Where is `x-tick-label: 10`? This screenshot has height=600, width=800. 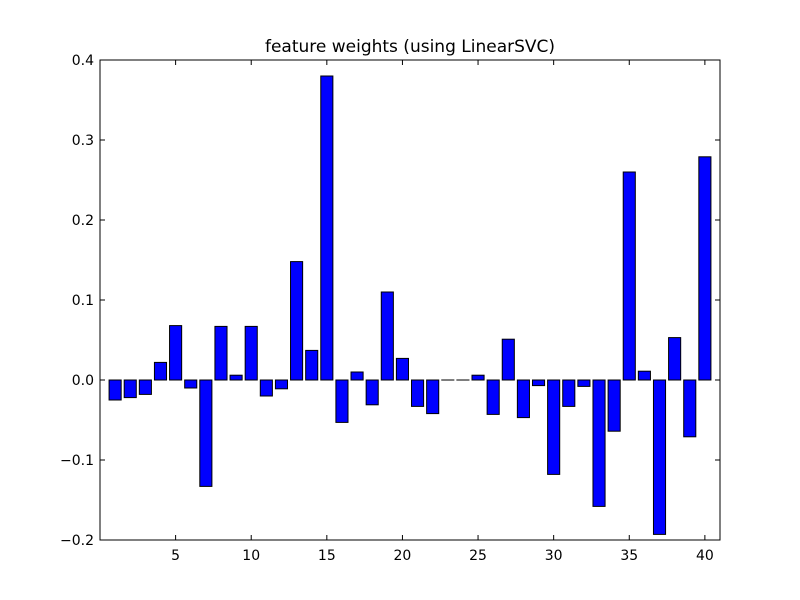 x-tick-label: 10 is located at coordinates (251, 556).